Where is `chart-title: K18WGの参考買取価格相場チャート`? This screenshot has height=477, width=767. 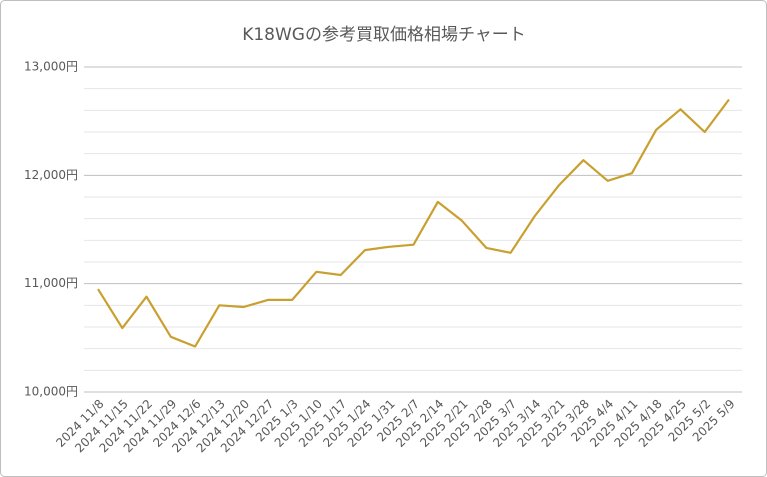
chart-title: K18WGの参考買取価格相場チャート is located at coordinates (384, 35).